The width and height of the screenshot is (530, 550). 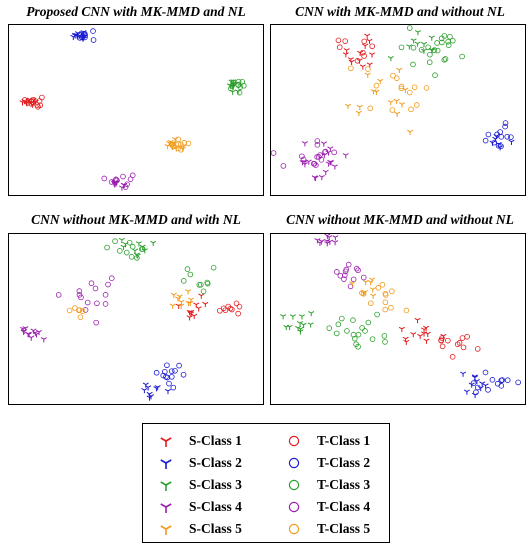 What do you see at coordinates (294, 463) in the screenshot?
I see `open-circle-marker-icon` at bounding box center [294, 463].